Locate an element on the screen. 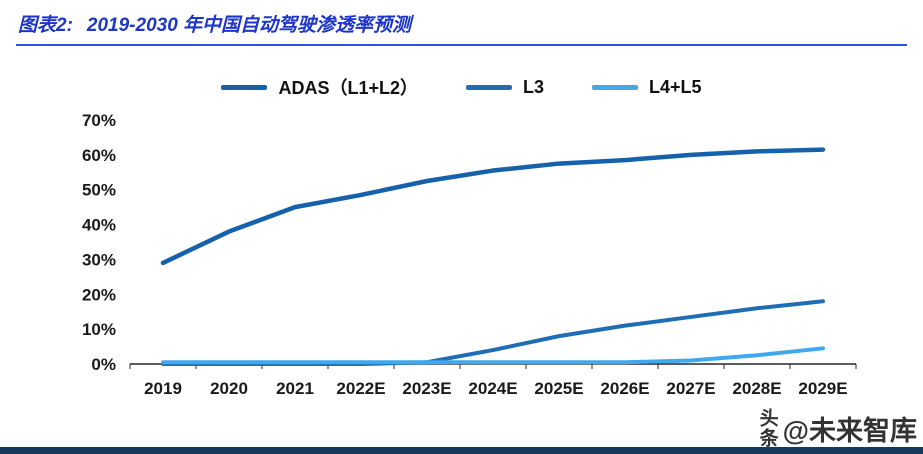  legend-label-adas: ADAS（L1+L2） is located at coordinates (348, 88).